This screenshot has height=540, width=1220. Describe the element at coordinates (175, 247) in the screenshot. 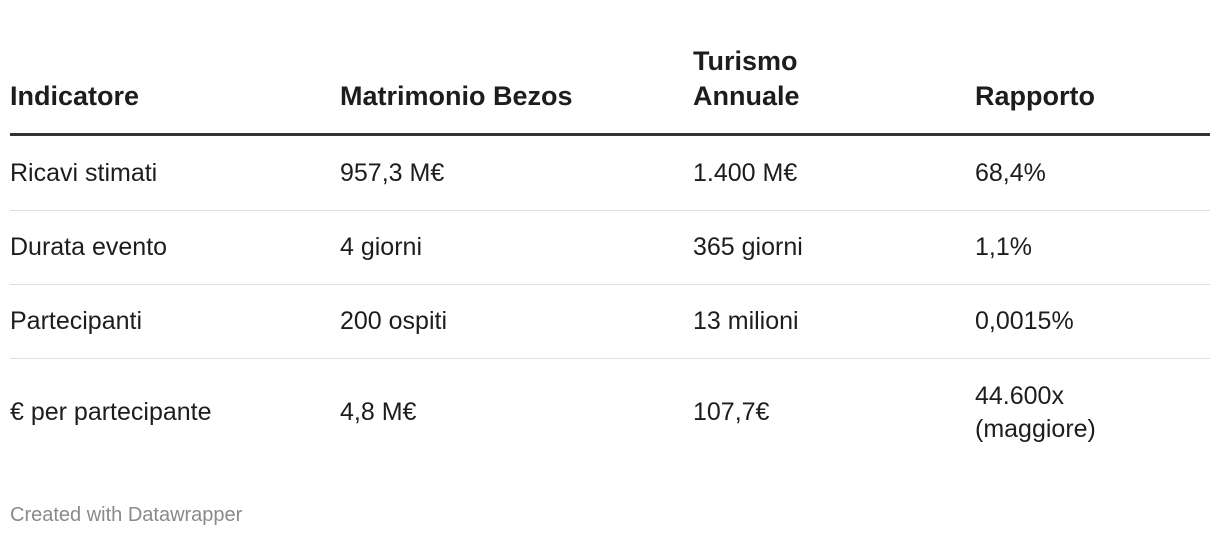

I see `table-cell-cell: Durata evento` at that location.